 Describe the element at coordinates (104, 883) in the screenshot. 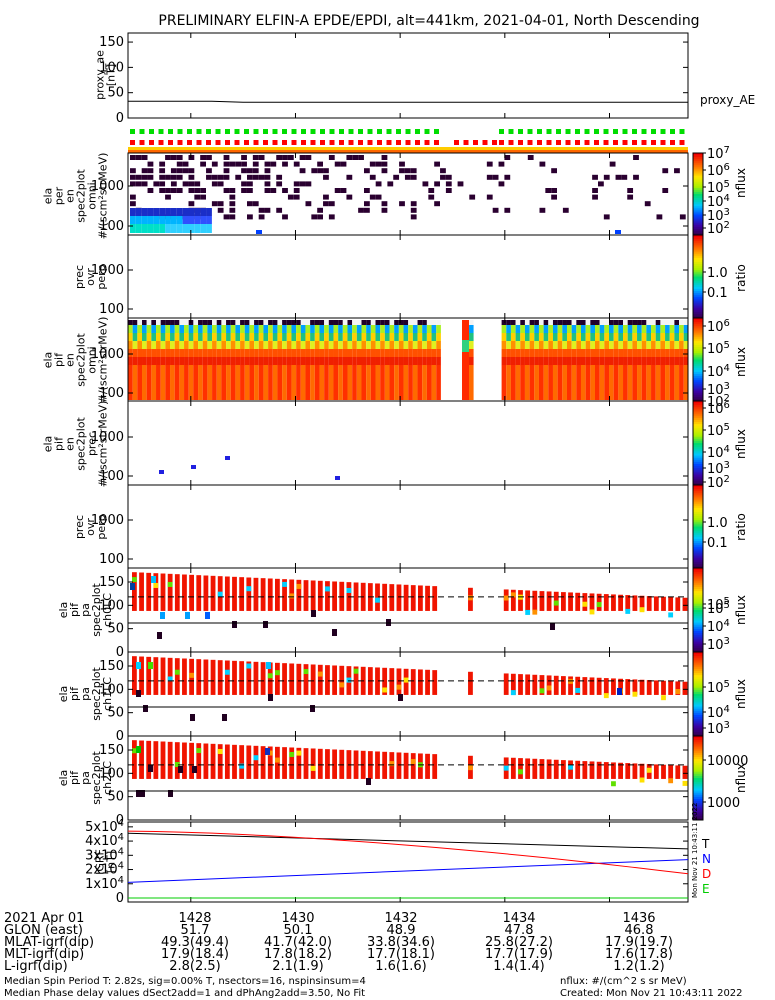

I see `y-tick-label: 1x10⁴` at that location.